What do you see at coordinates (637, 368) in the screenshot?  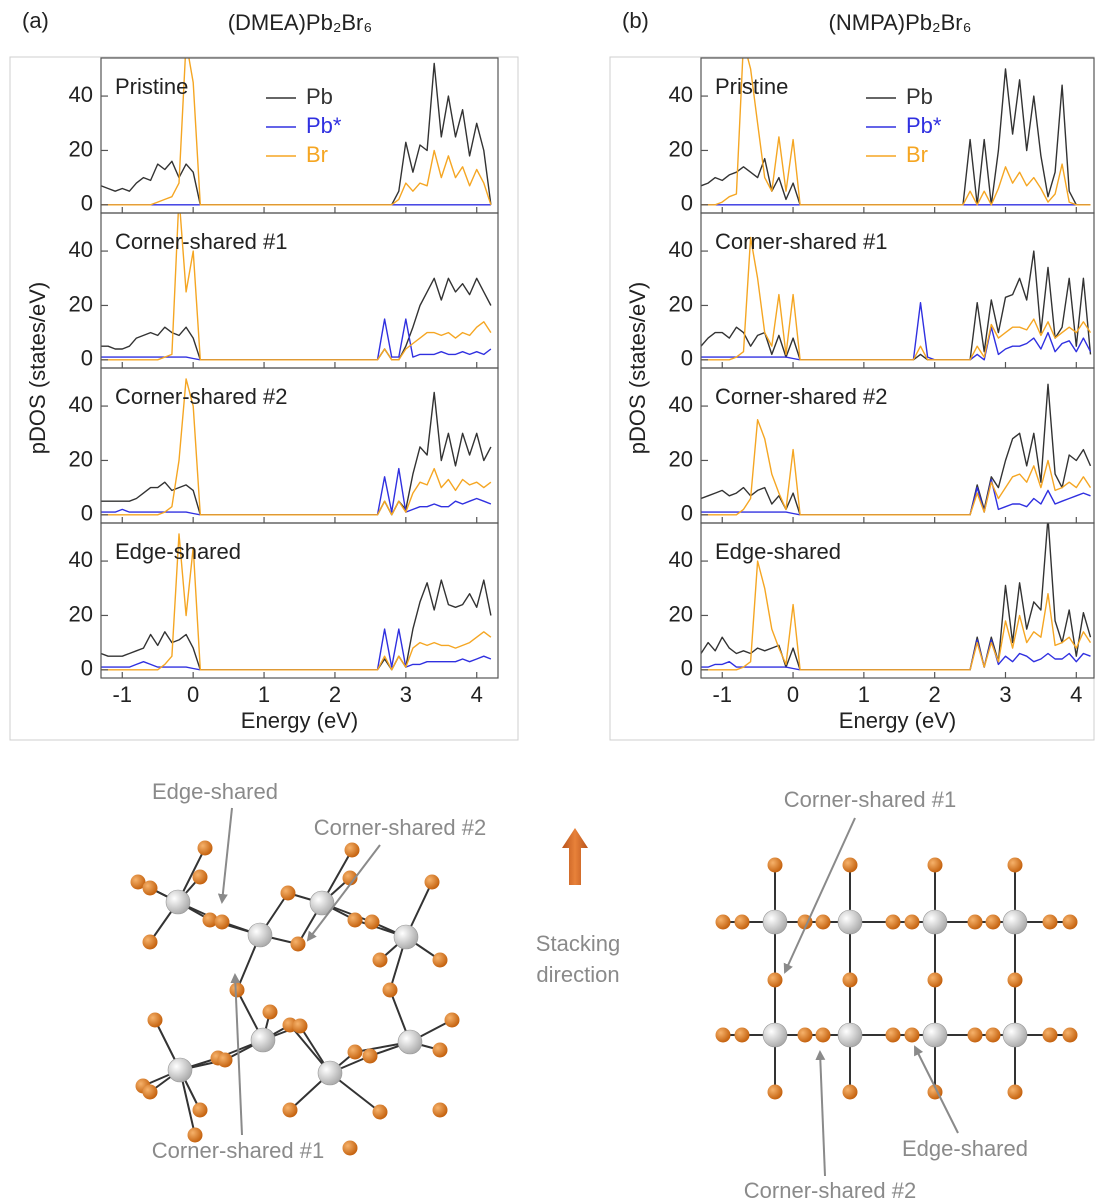 I see `y-axis-label: pDOS (states/eV)` at bounding box center [637, 368].